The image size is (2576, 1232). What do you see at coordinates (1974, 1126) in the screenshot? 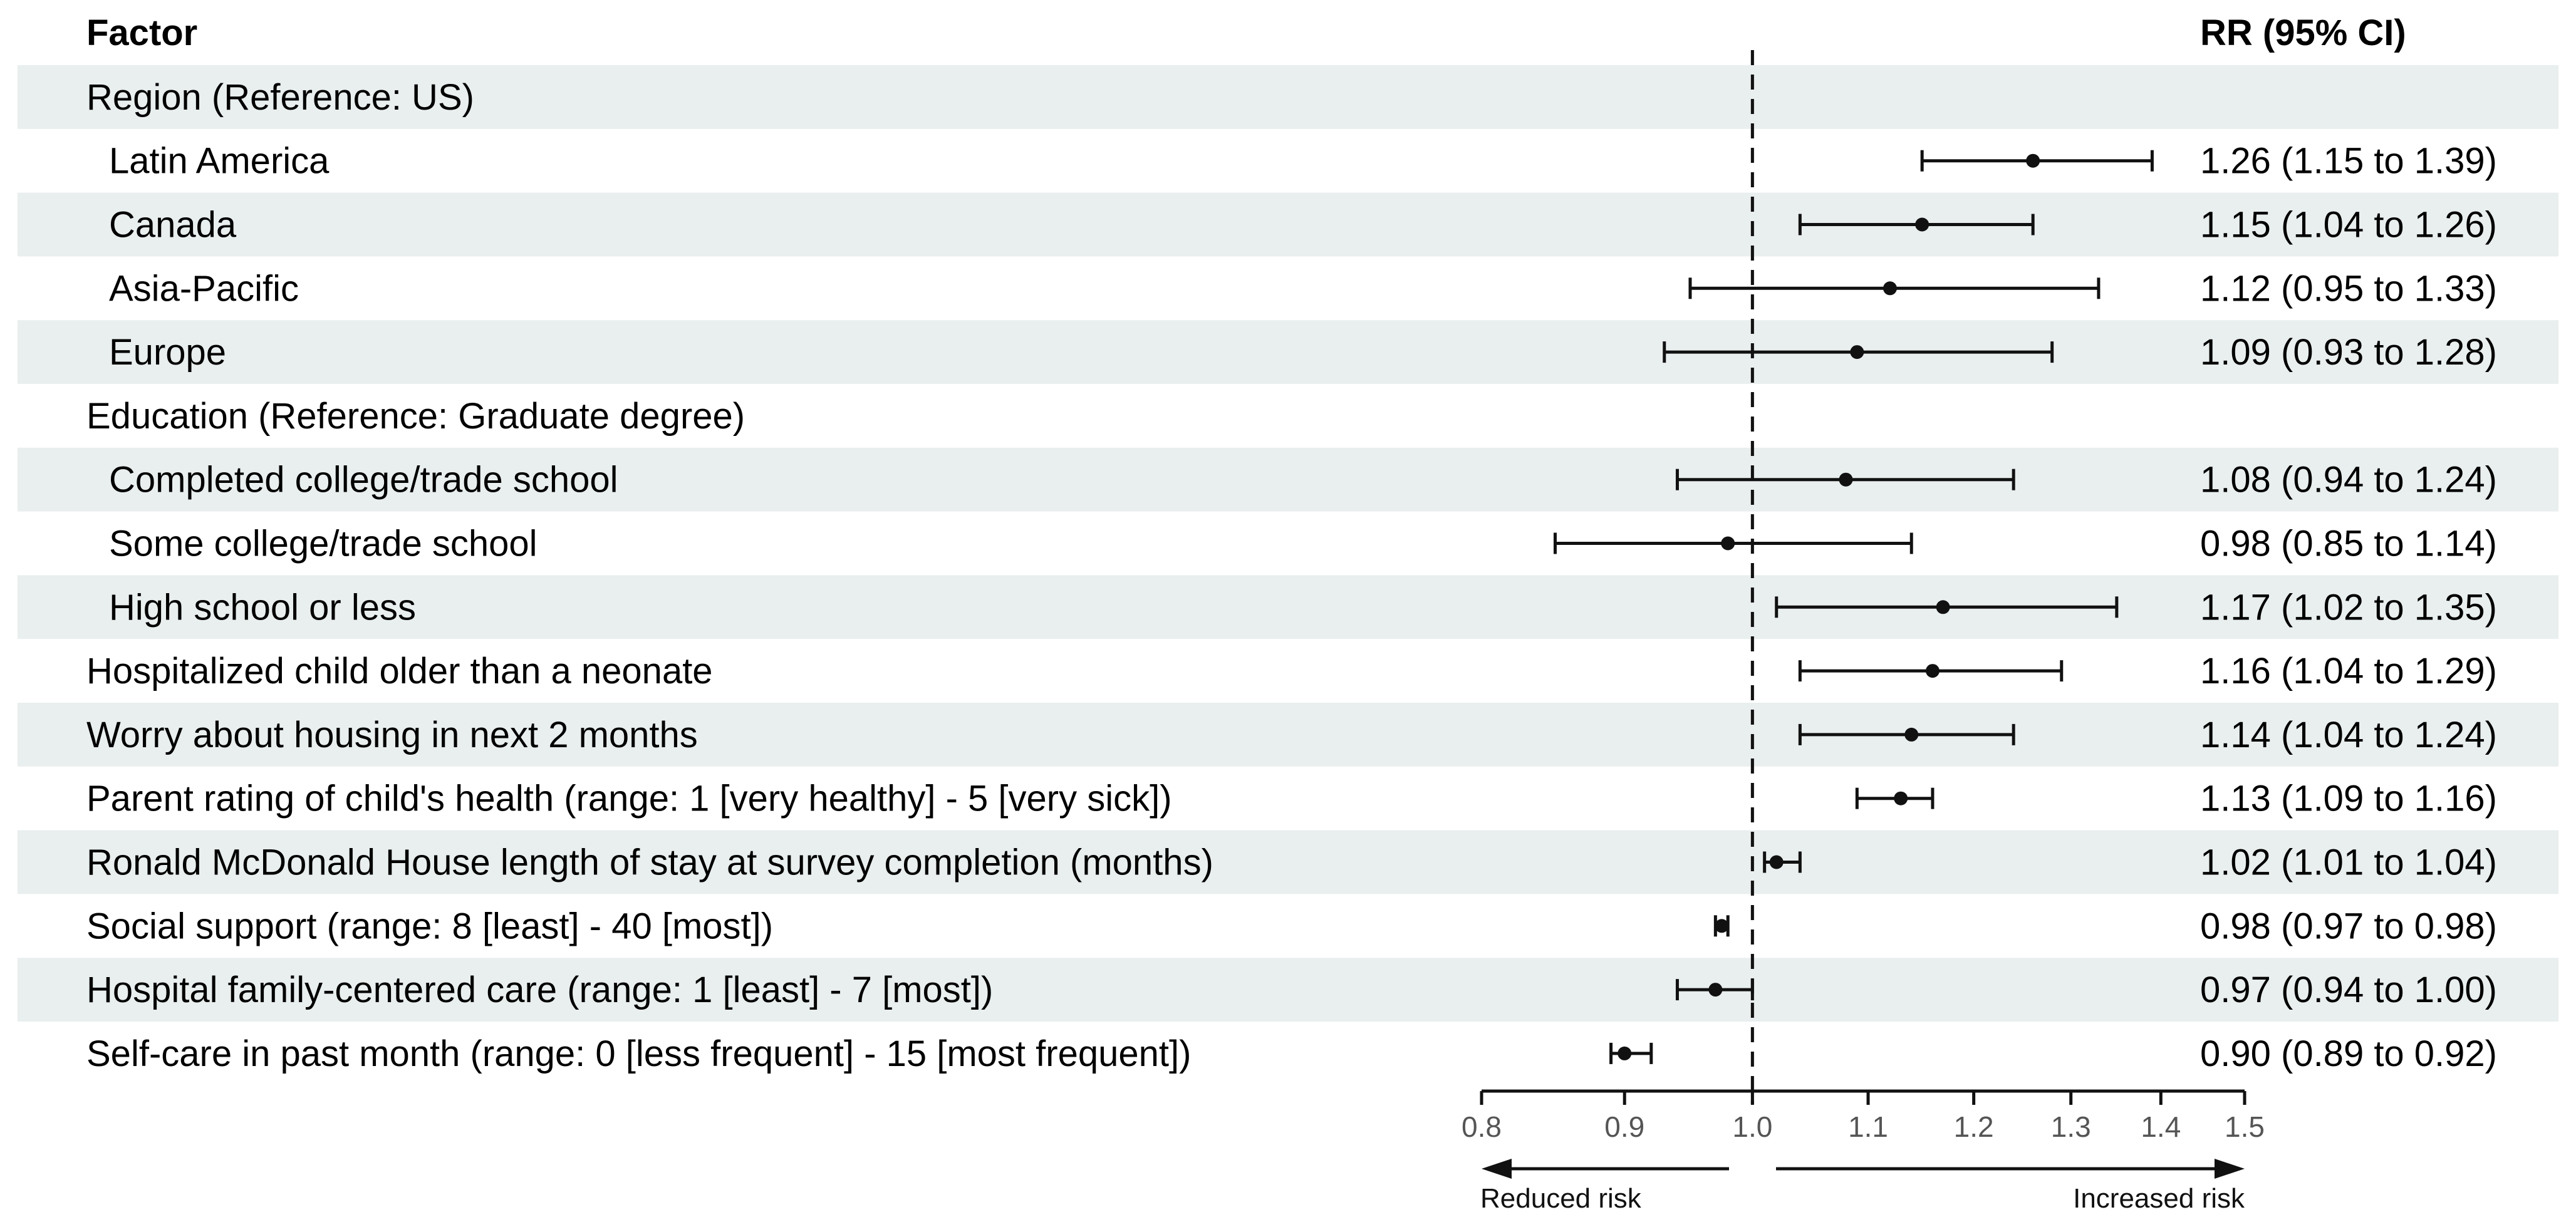
I see `tick-label: 1.2` at bounding box center [1974, 1126].